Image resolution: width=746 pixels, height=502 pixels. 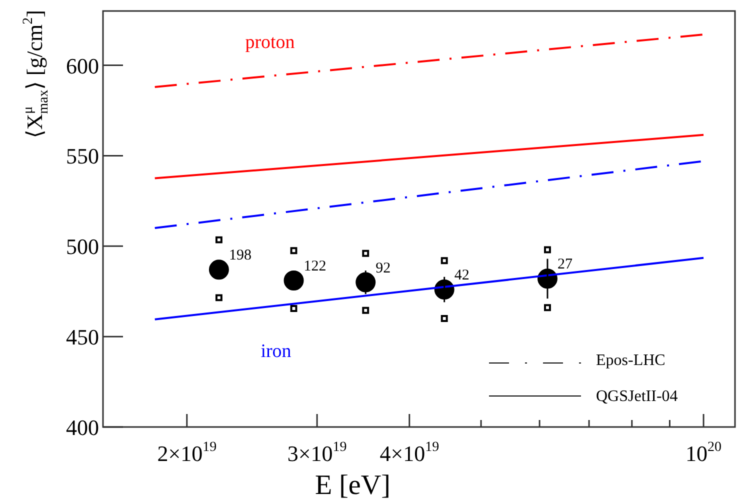 What do you see at coordinates (240, 256) in the screenshot?
I see `annotation: 198` at bounding box center [240, 256].